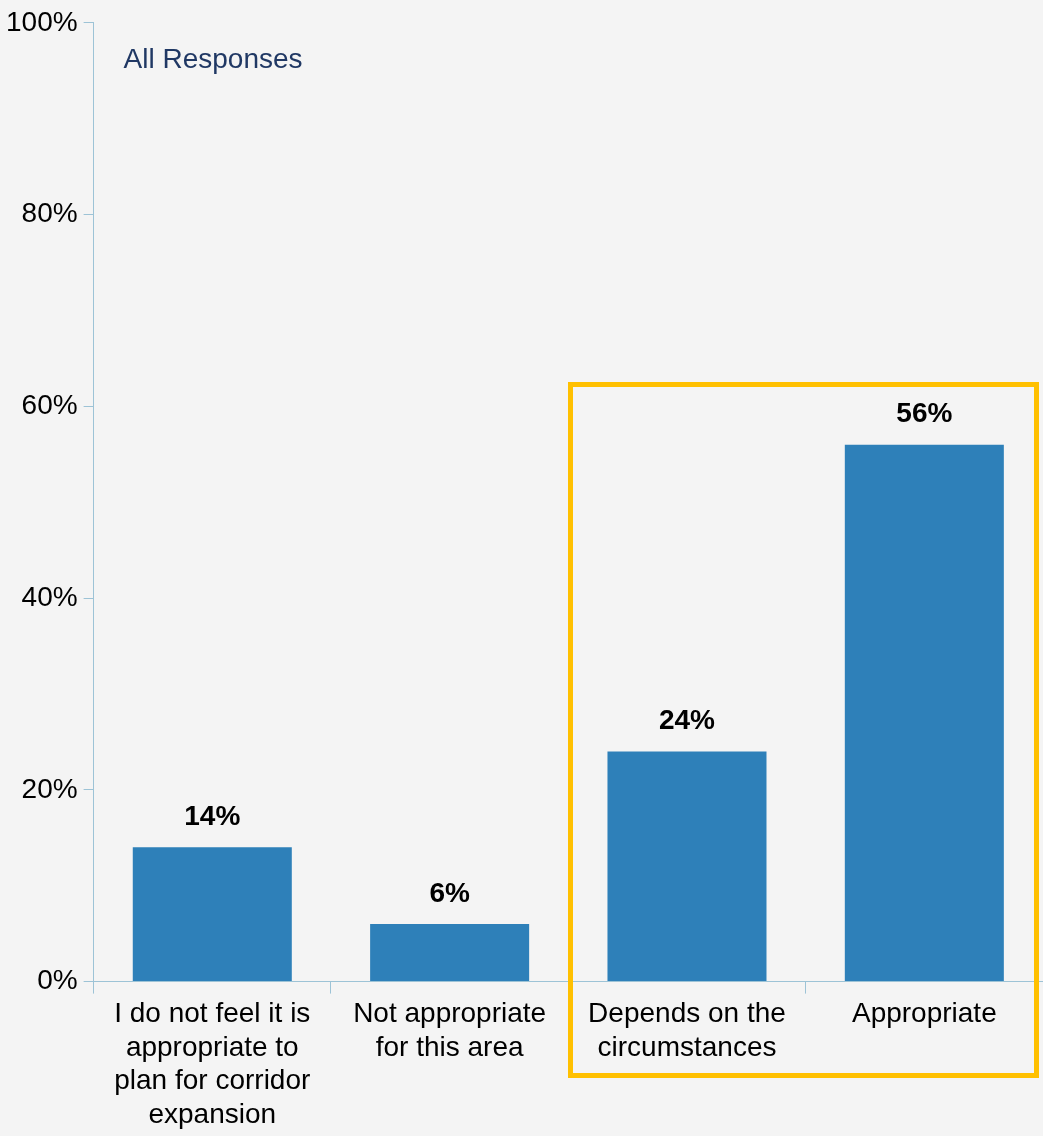 The width and height of the screenshot is (1043, 1136). Describe the element at coordinates (687, 720) in the screenshot. I see `data-label: 24%` at that location.